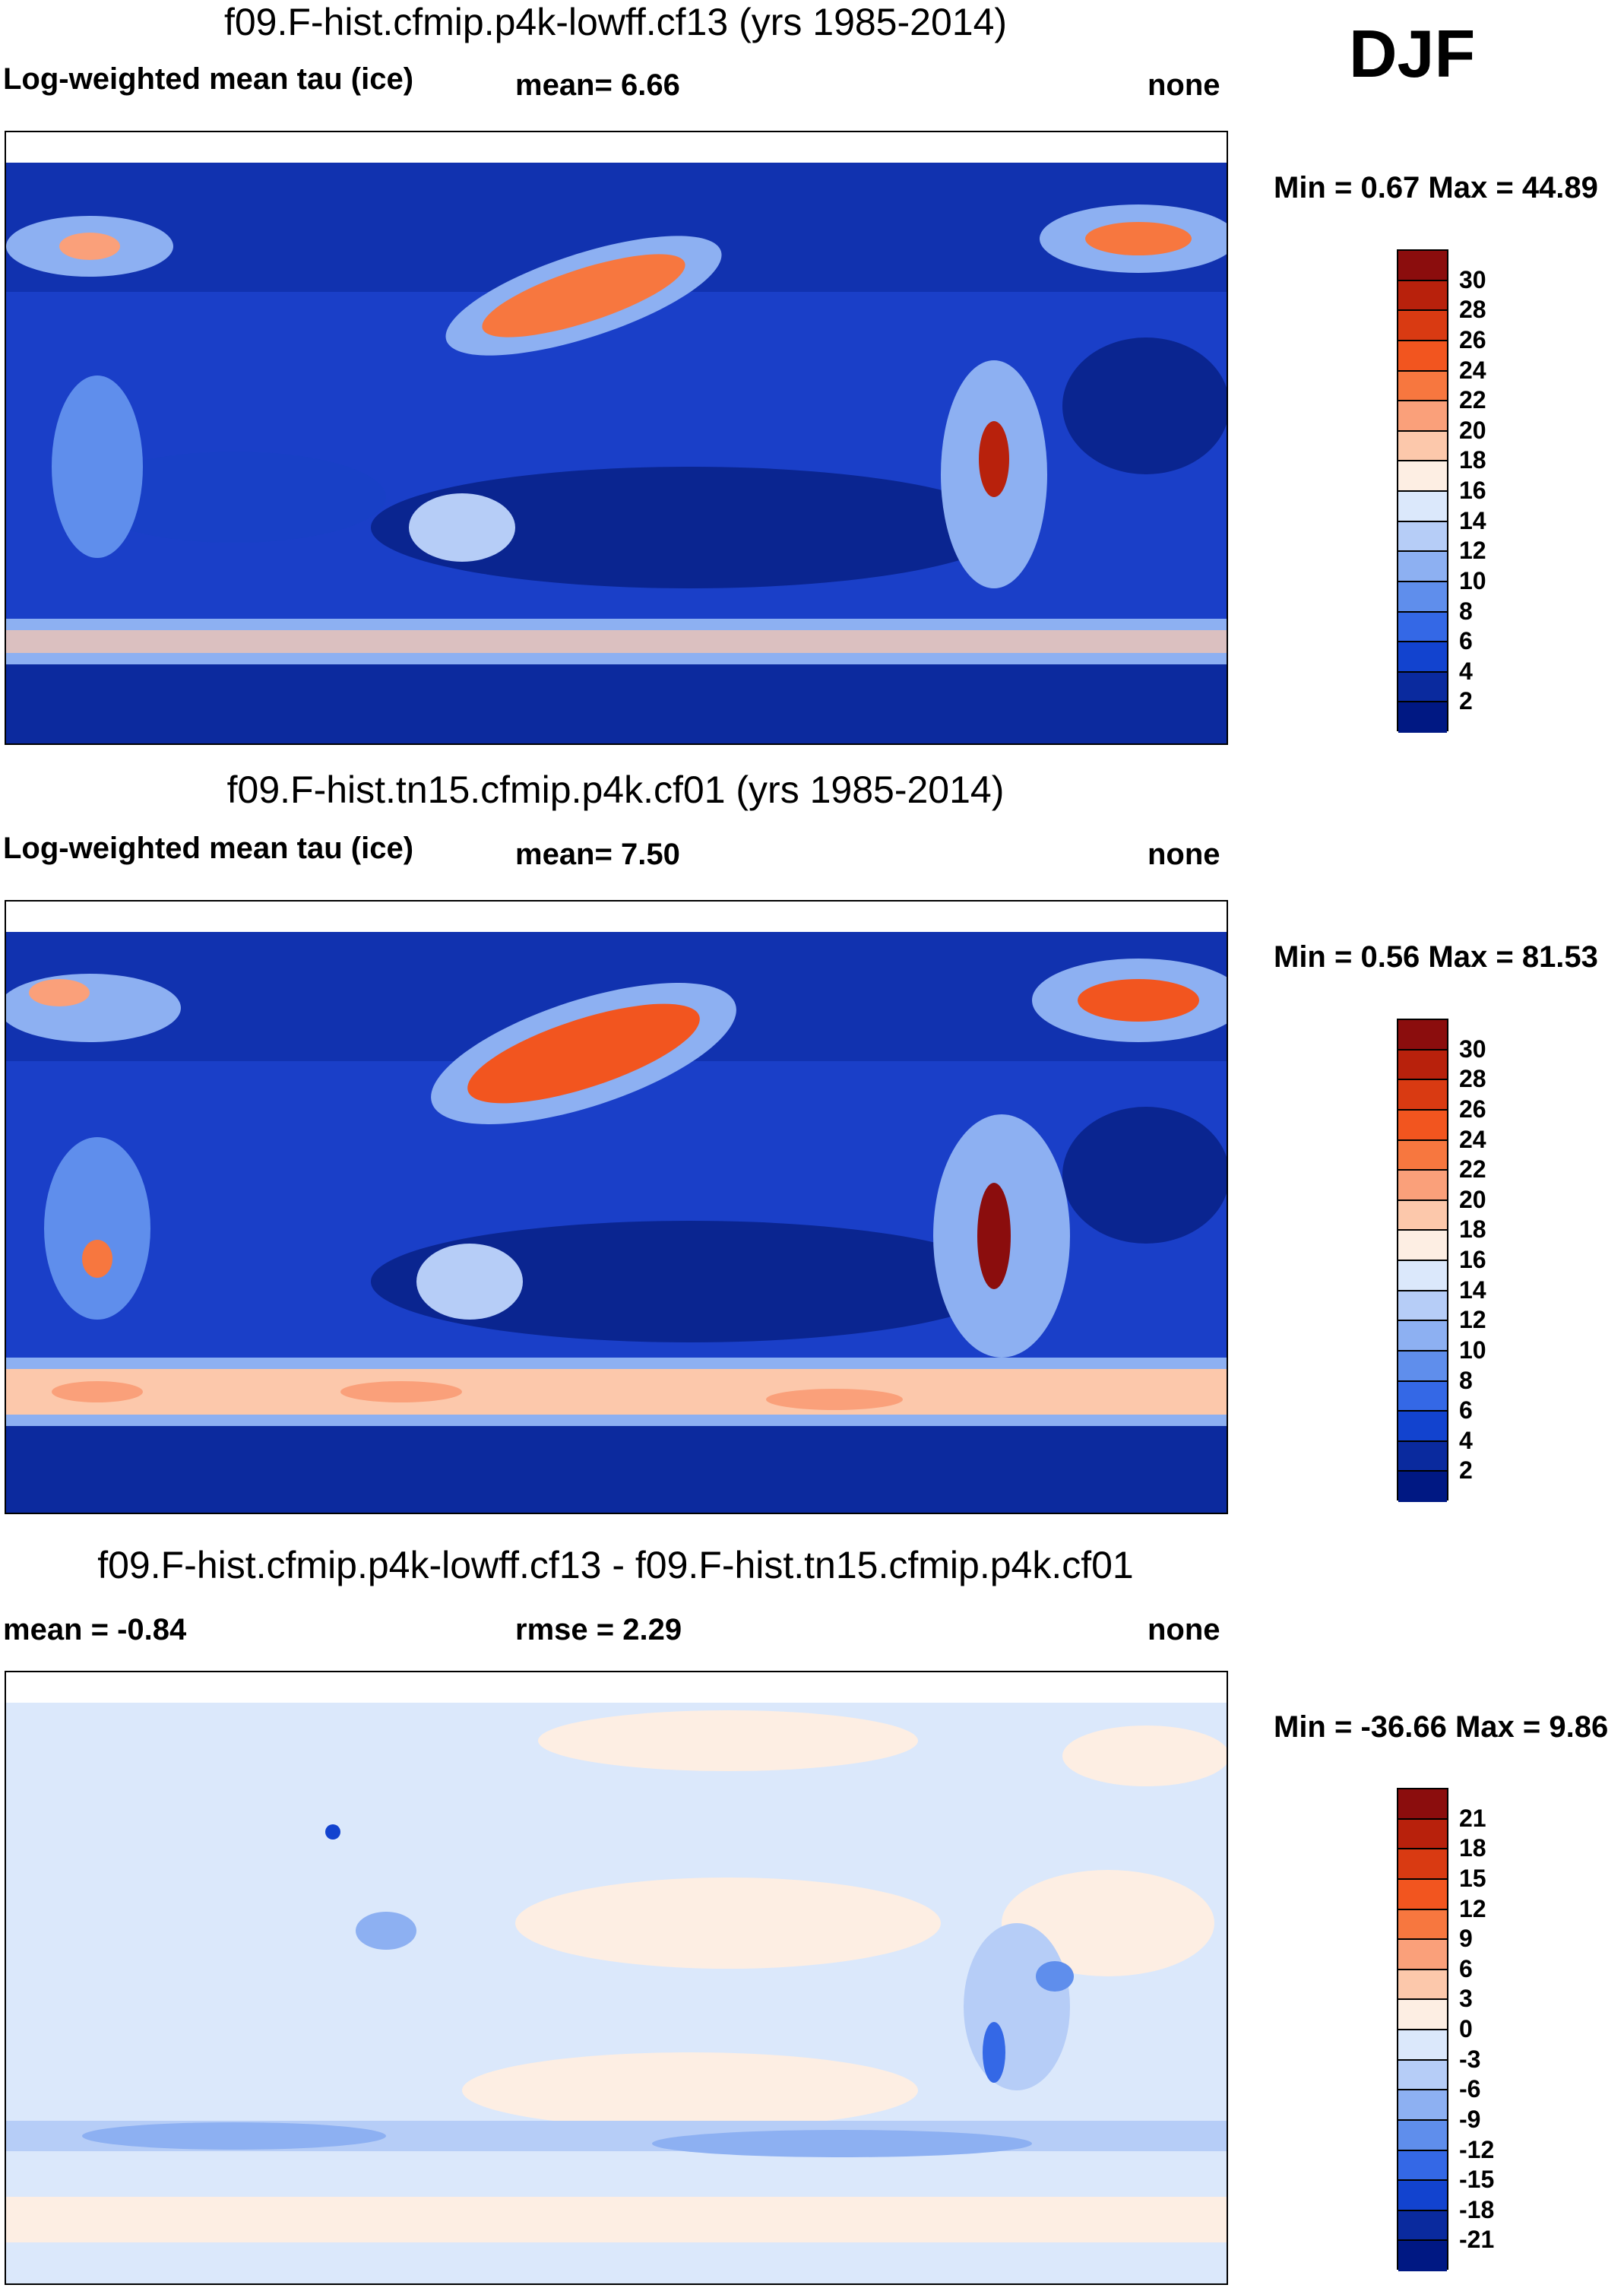 The image size is (1624, 2288). I want to click on panel-2-colorbar, so click(1422, 1260).